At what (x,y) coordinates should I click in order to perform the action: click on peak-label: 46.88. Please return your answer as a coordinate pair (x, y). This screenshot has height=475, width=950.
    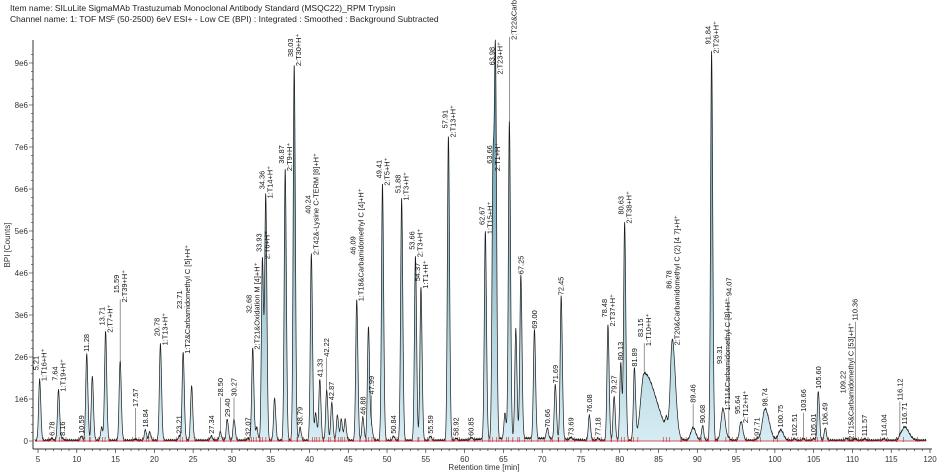
    Looking at the image, I should click on (362, 405).